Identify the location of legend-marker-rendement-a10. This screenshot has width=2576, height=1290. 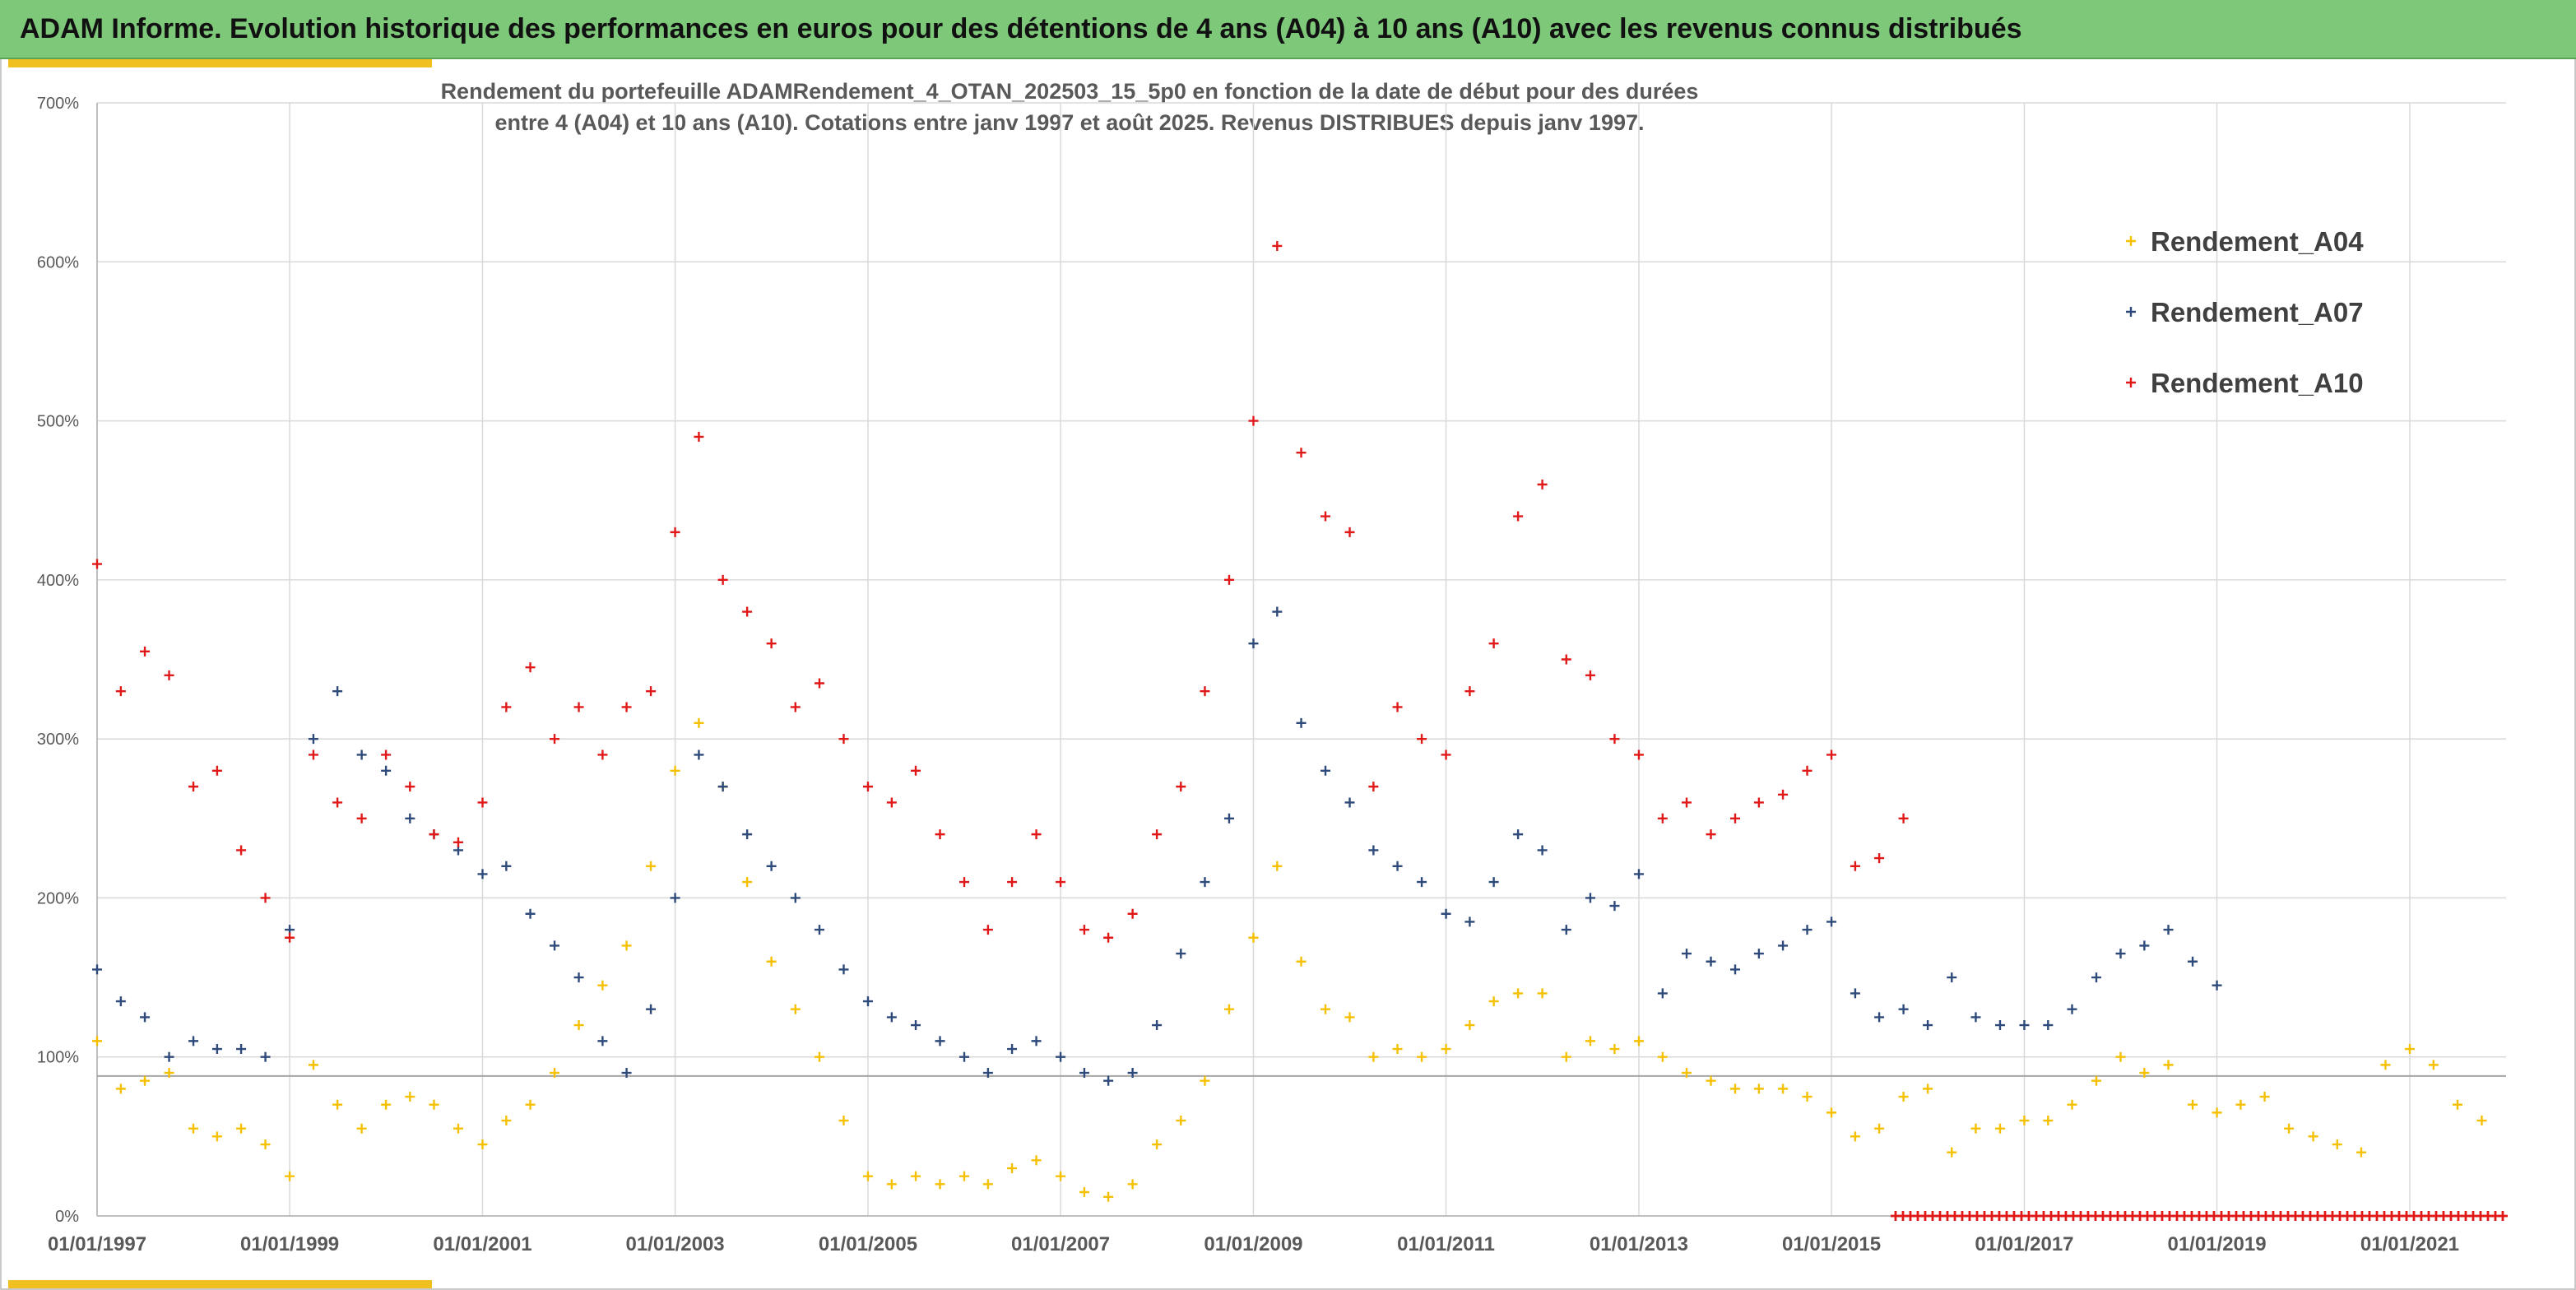
(2131, 382).